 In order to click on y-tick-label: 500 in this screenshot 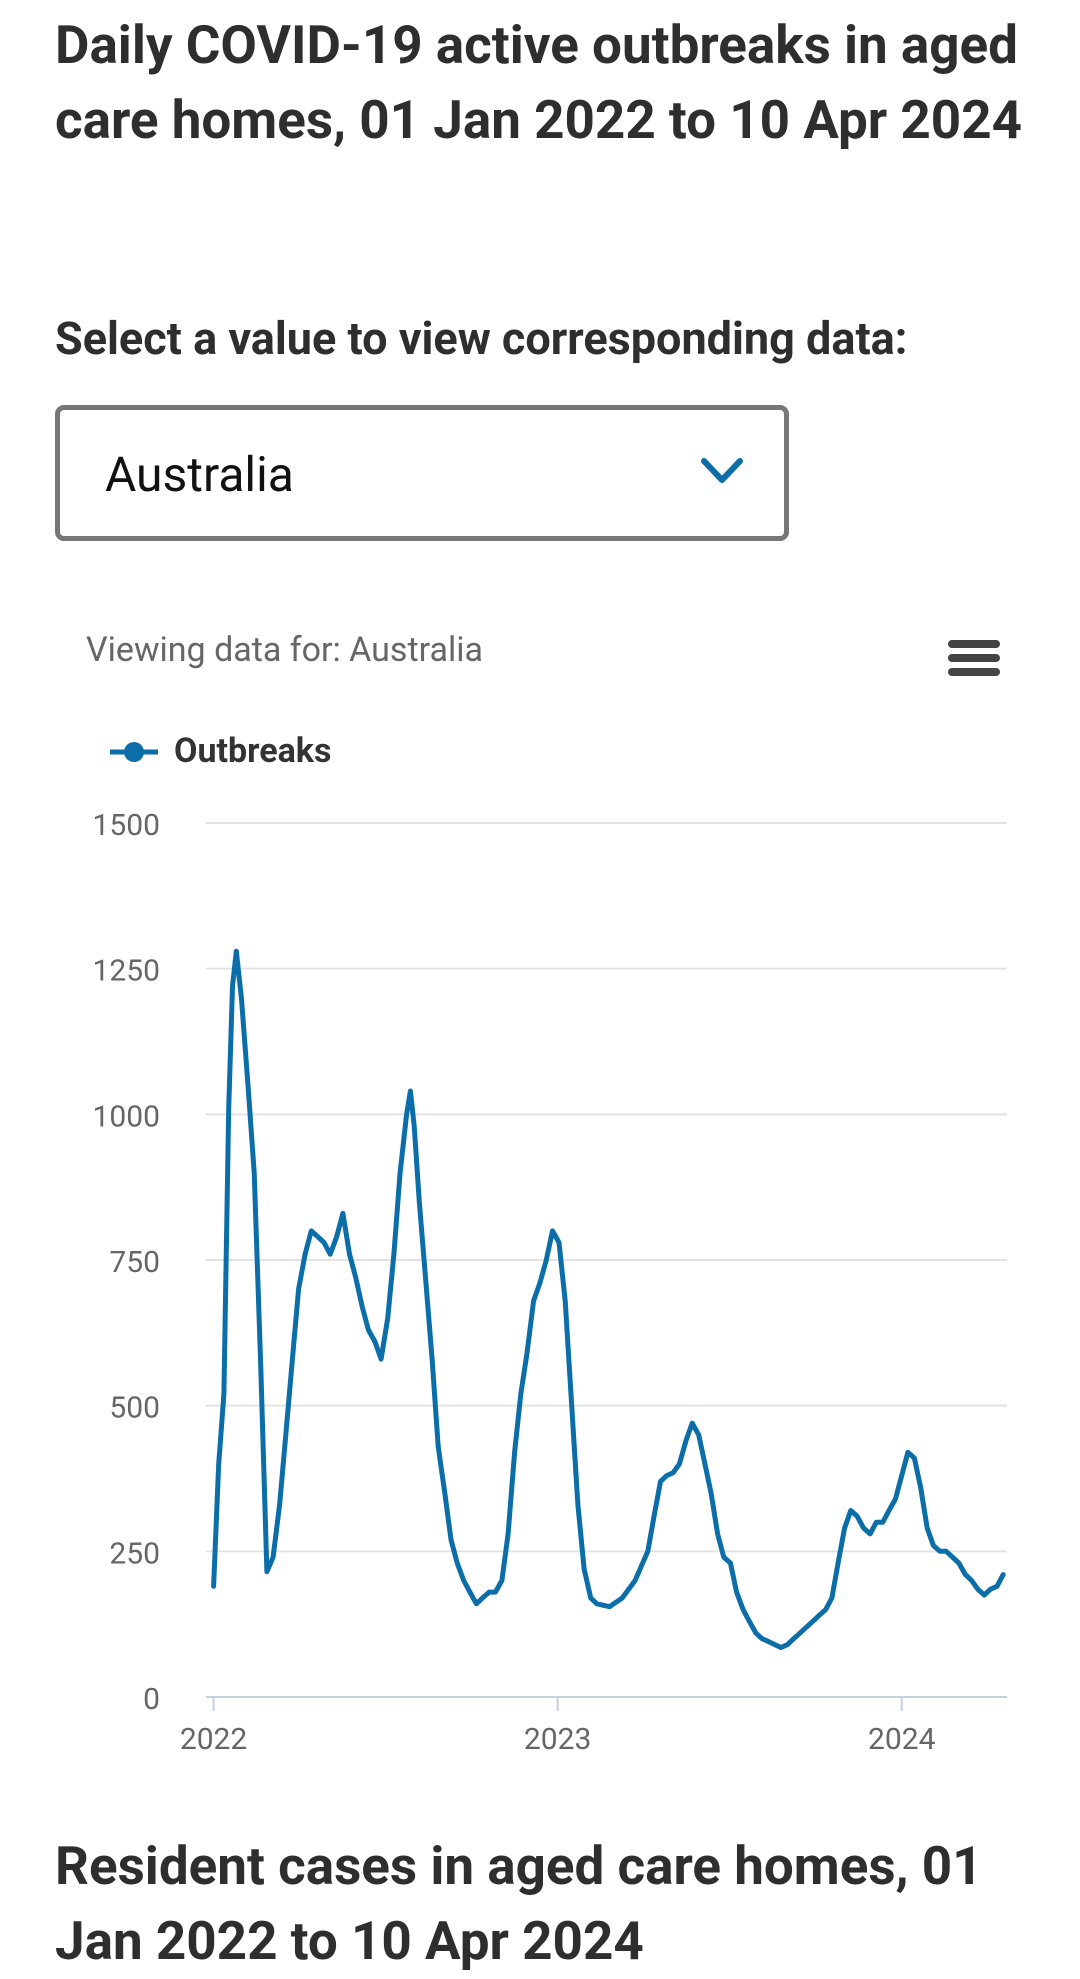, I will do `click(134, 1408)`.